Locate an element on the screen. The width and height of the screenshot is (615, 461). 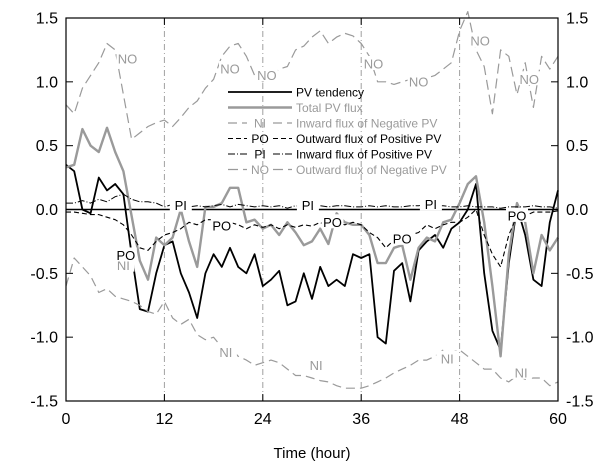
y-tick-label-right: 1.5 is located at coordinates (577, 19).